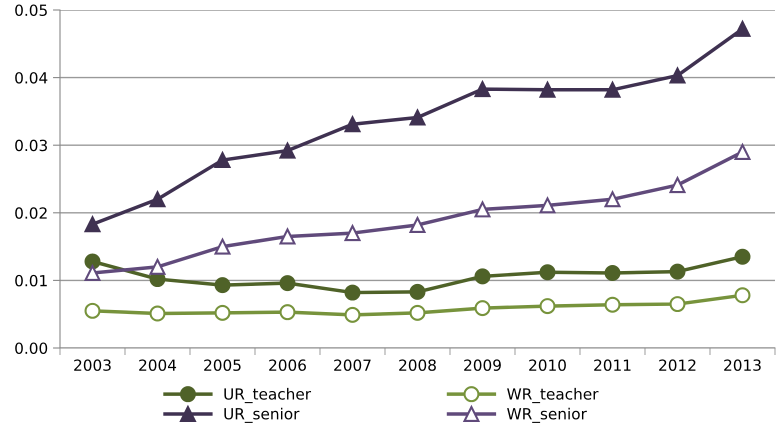 This screenshot has height=434, width=777. What do you see at coordinates (157, 365) in the screenshot?
I see `x-tick-label: 2004` at bounding box center [157, 365].